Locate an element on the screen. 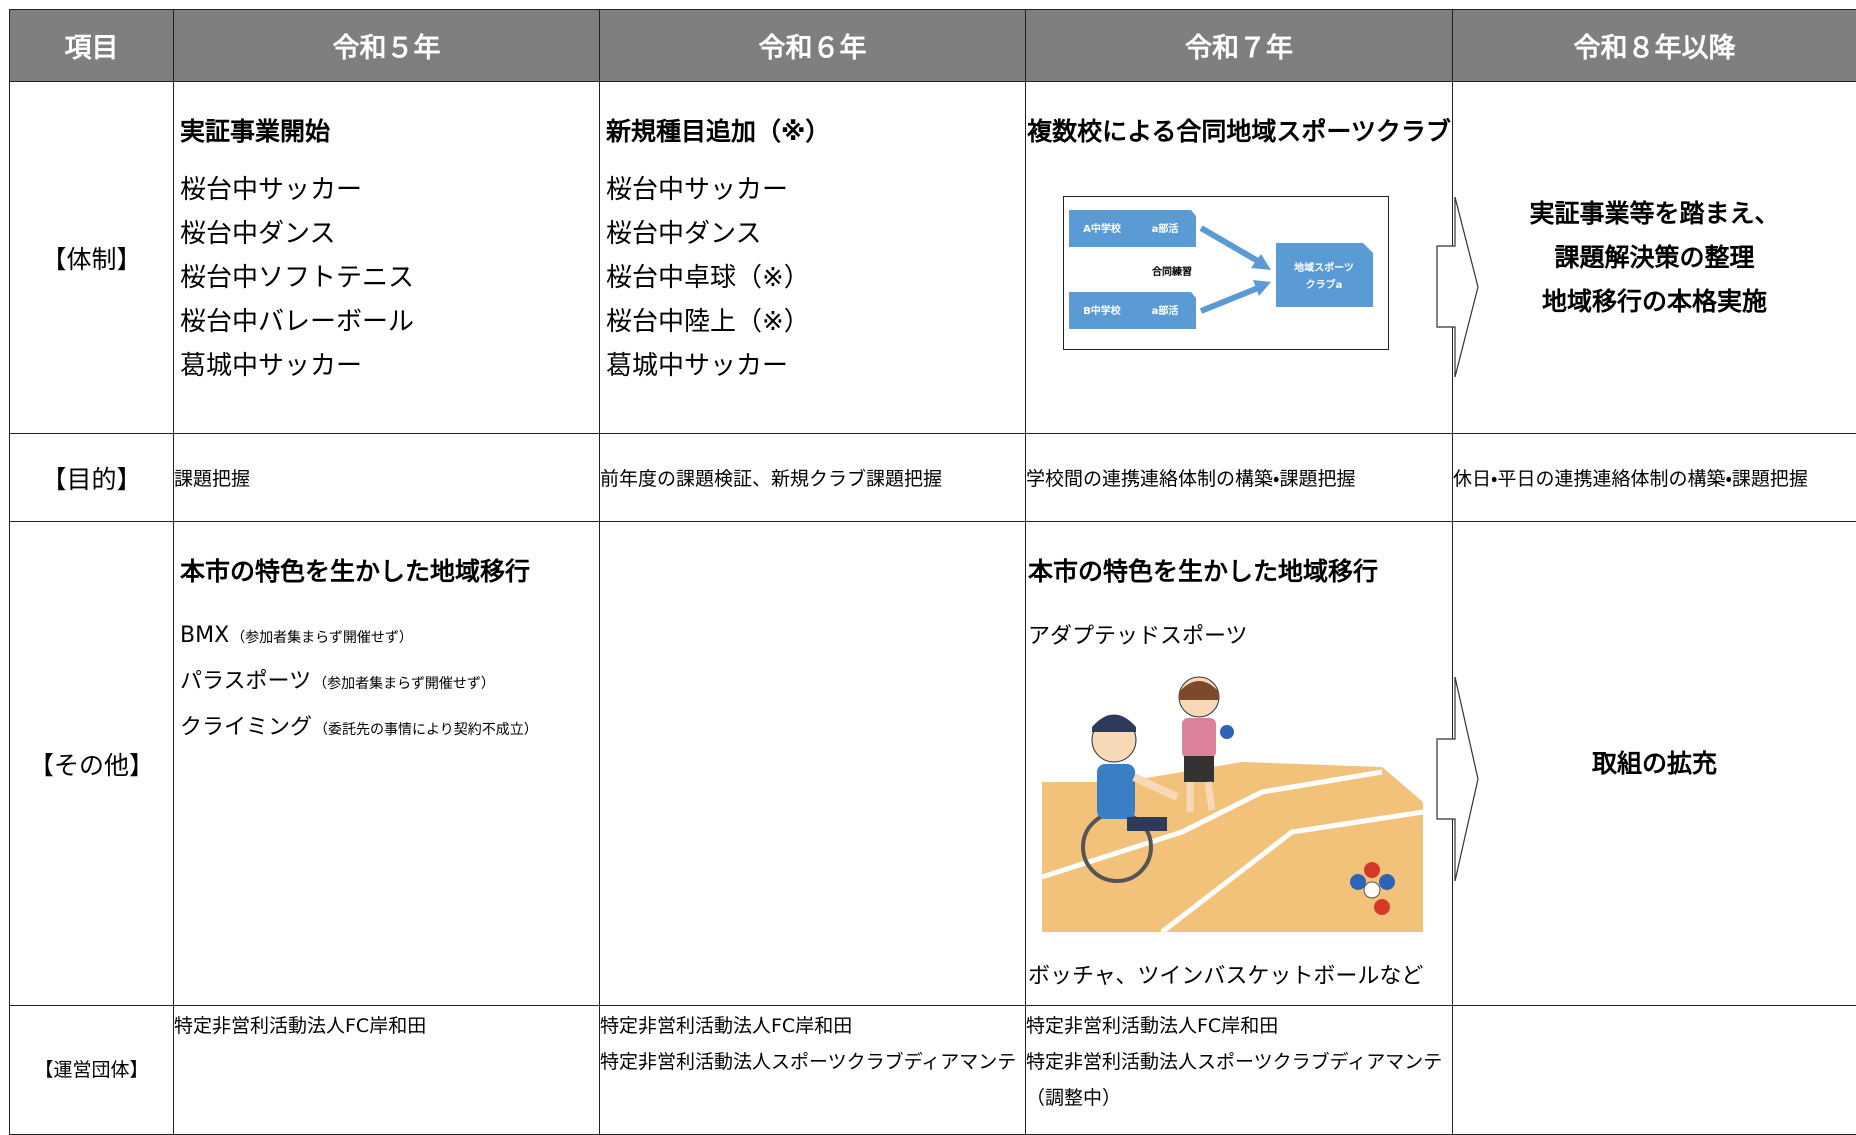 The height and width of the screenshot is (1135, 1856). header-cell: 令和８年以降 is located at coordinates (1654, 46).